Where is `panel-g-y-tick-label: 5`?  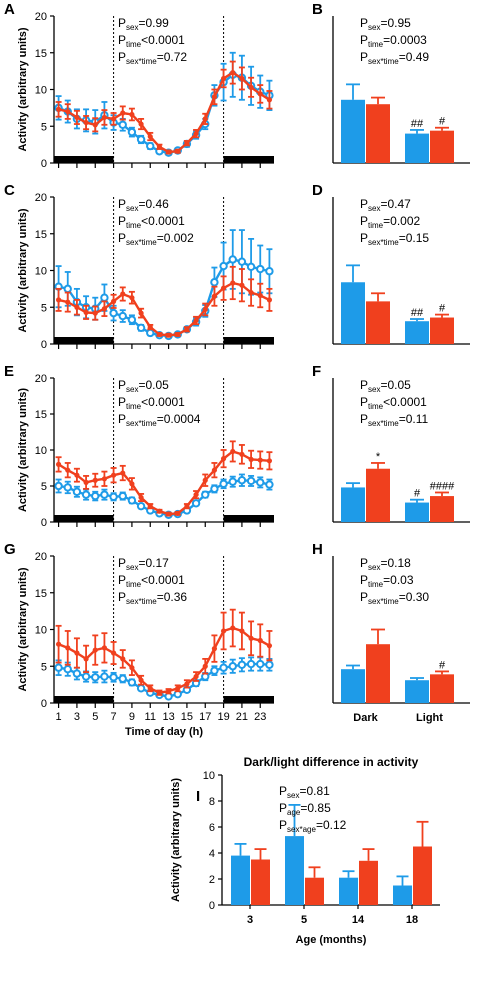 panel-g-y-tick-label: 5 is located at coordinates (44, 667).